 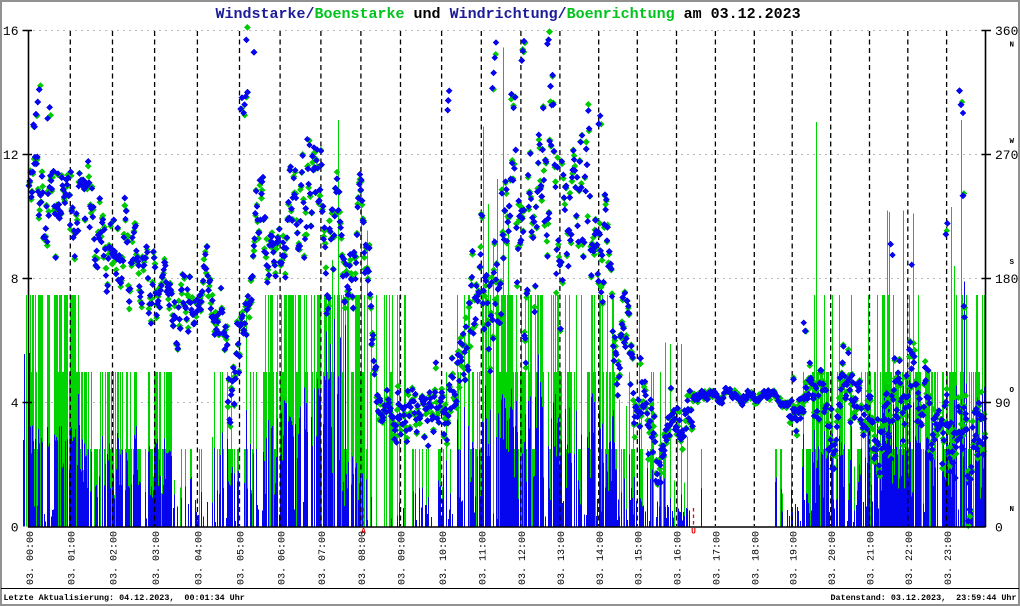 I want to click on svg-text: 03. 17:00, so click(x=718, y=558).